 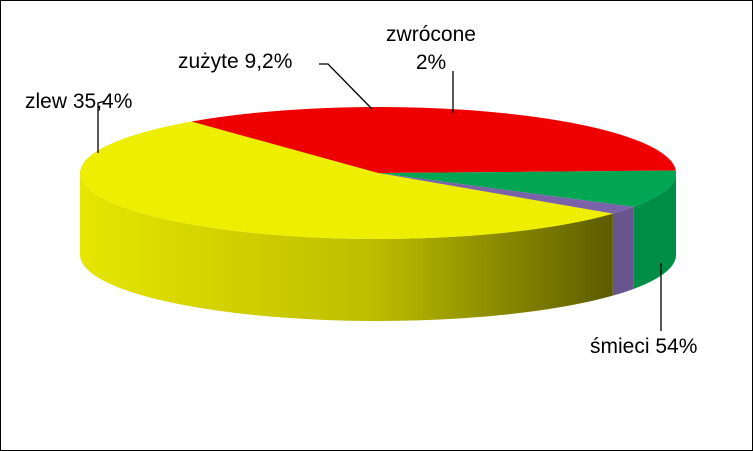 What do you see at coordinates (431, 62) in the screenshot?
I see `data-label-zwrocone-value: 2%` at bounding box center [431, 62].